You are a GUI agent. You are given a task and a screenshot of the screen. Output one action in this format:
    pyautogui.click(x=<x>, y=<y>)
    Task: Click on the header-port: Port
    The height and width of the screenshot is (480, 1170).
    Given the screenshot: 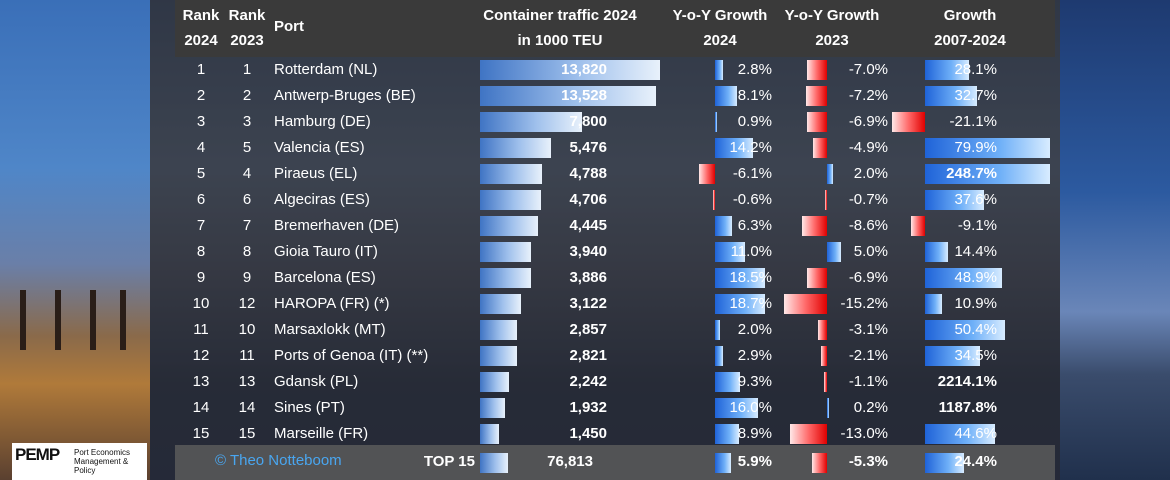 What is the action you would take?
    pyautogui.click(x=289, y=26)
    